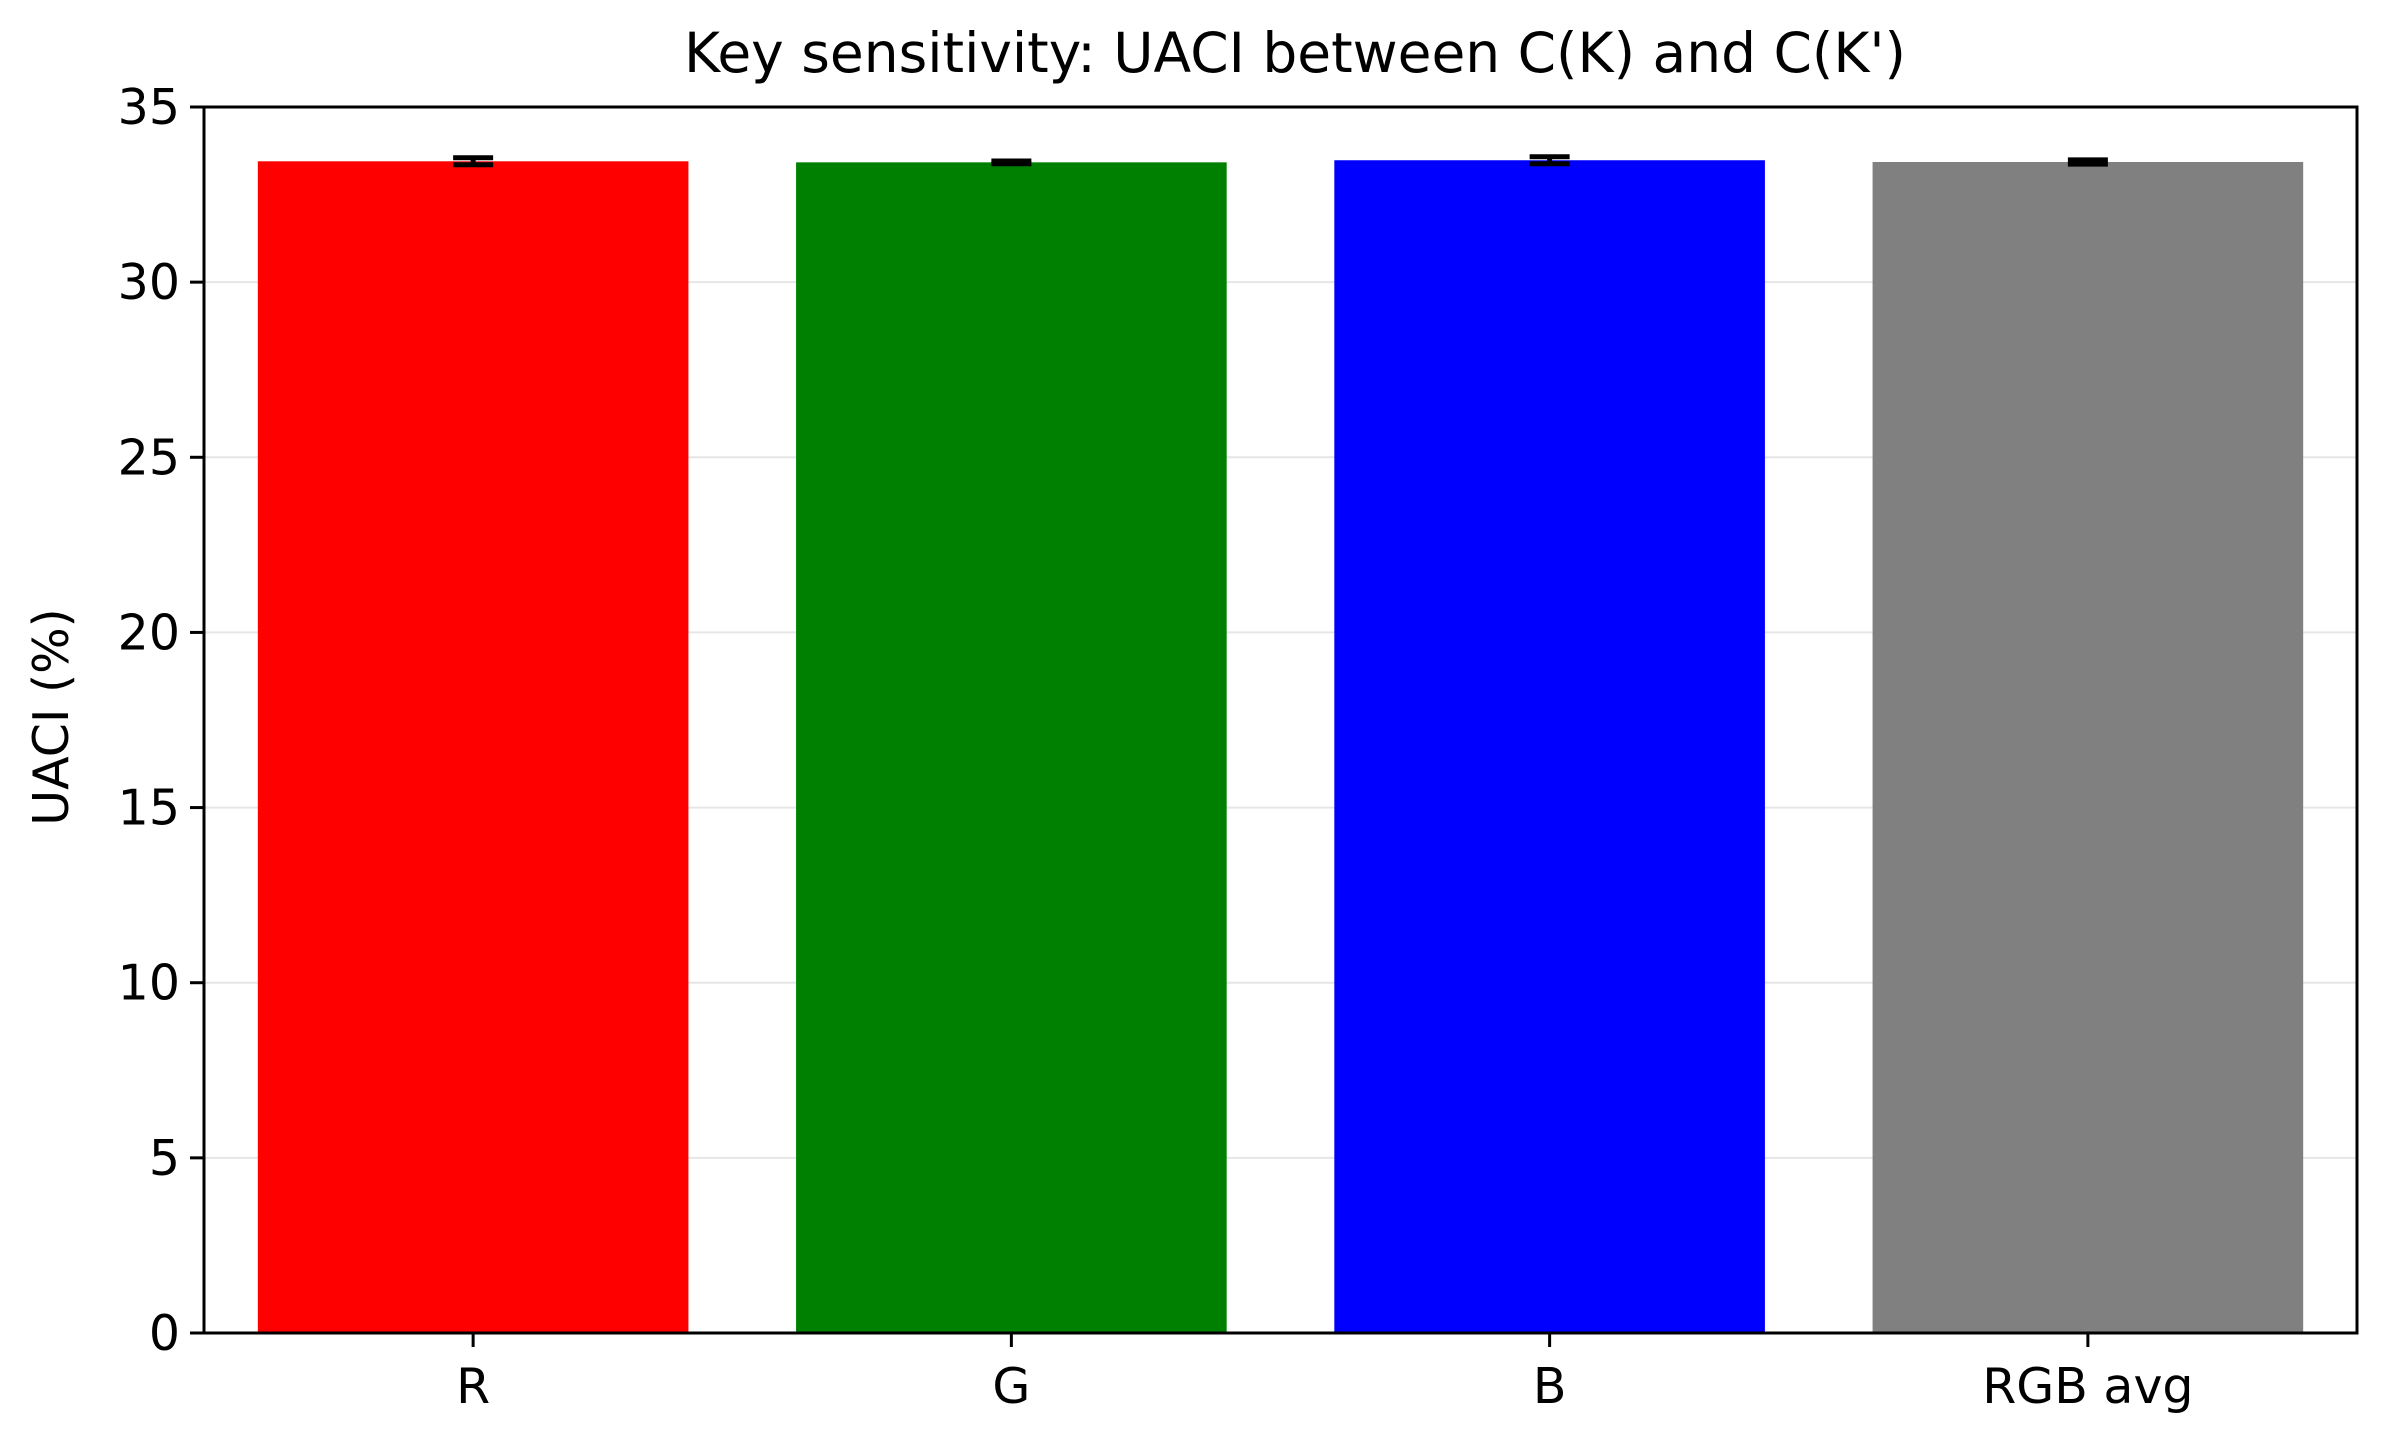 The image size is (2400, 1445). Describe the element at coordinates (149, 808) in the screenshot. I see `y-tick-label: 15` at that location.